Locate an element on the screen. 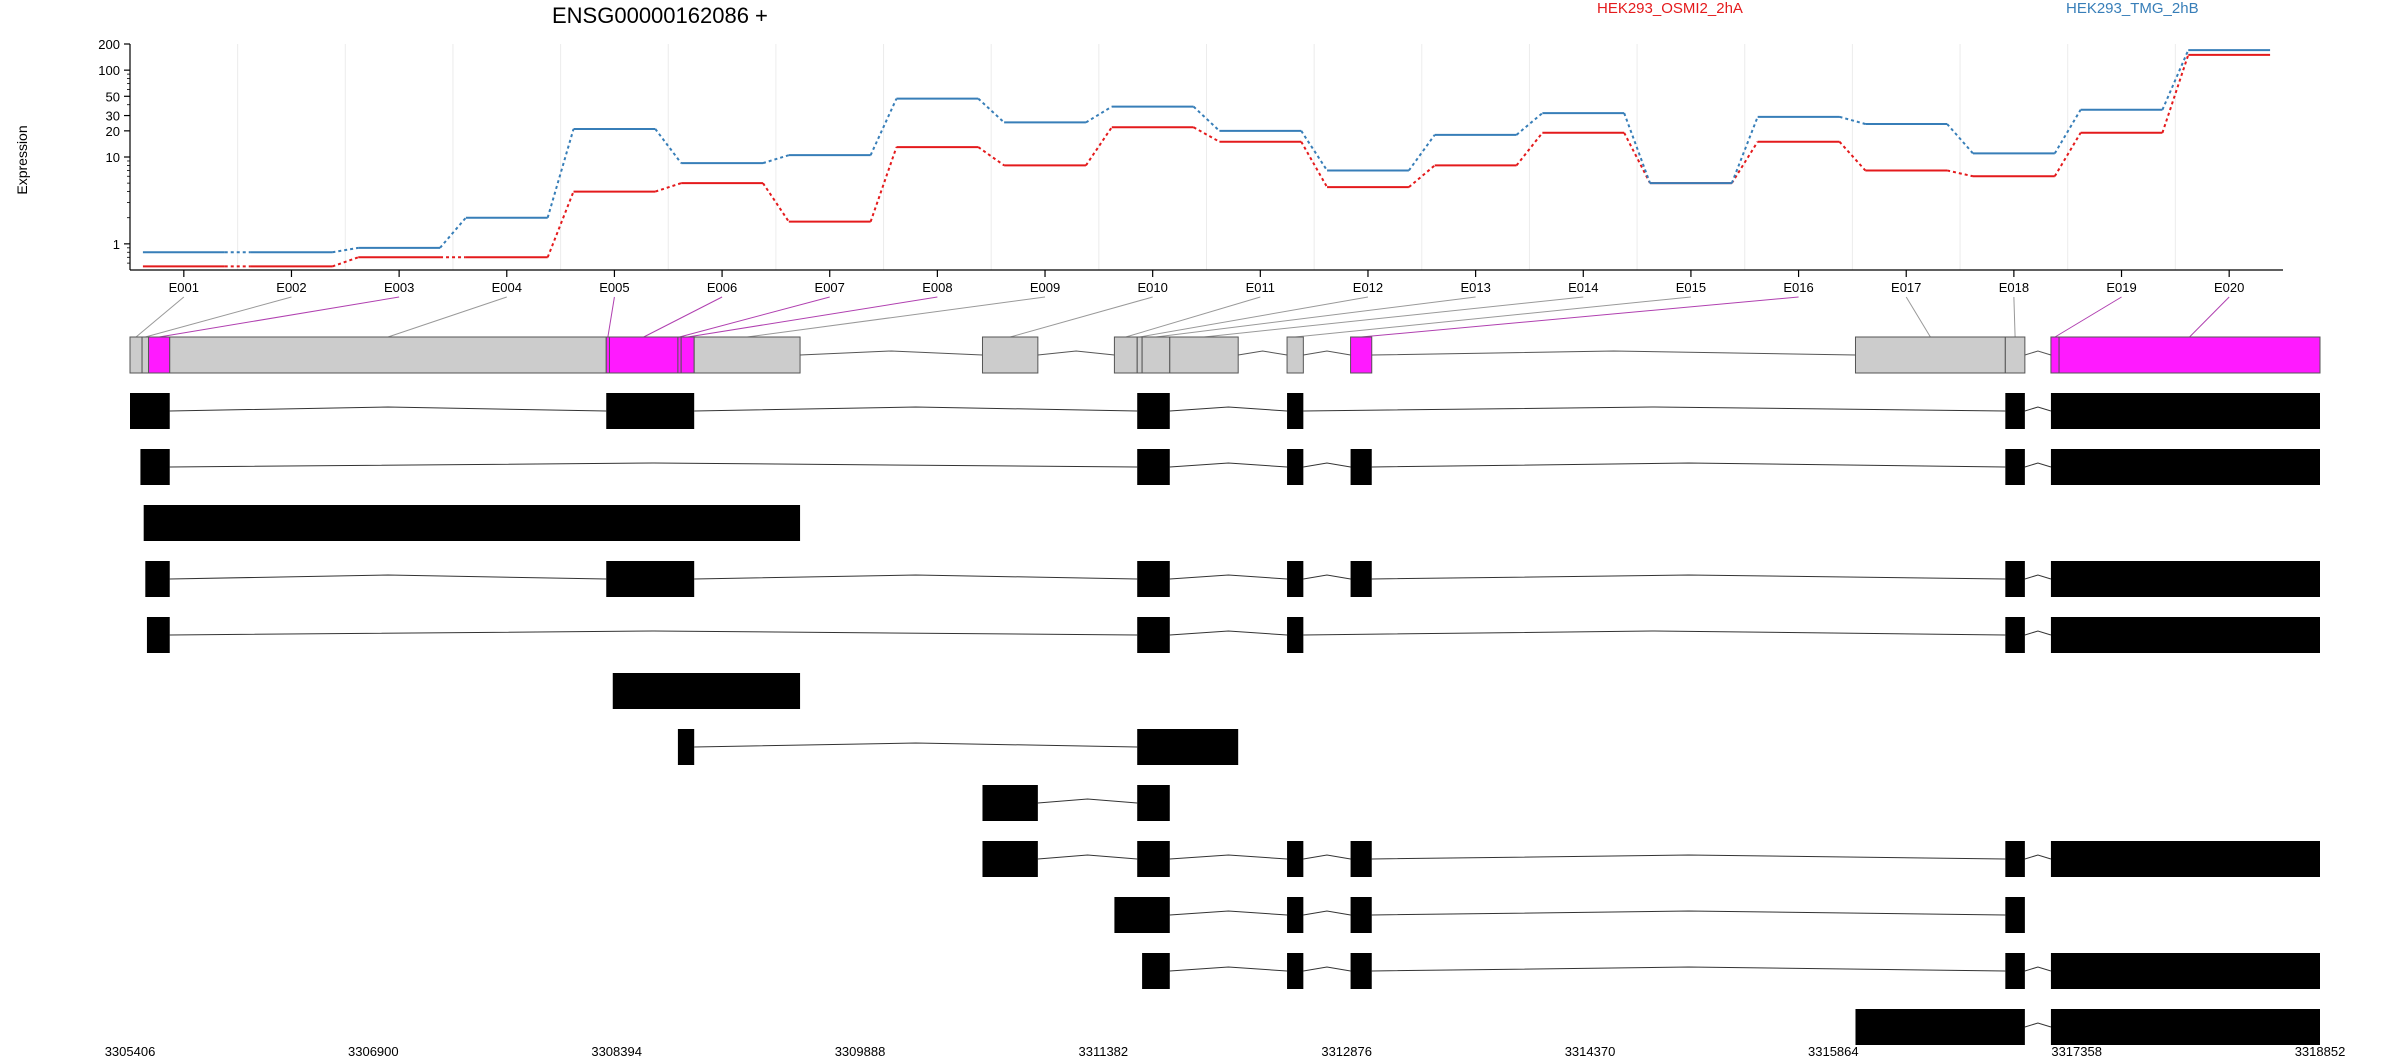  x-tick-label-e009: E009 is located at coordinates (1045, 287).